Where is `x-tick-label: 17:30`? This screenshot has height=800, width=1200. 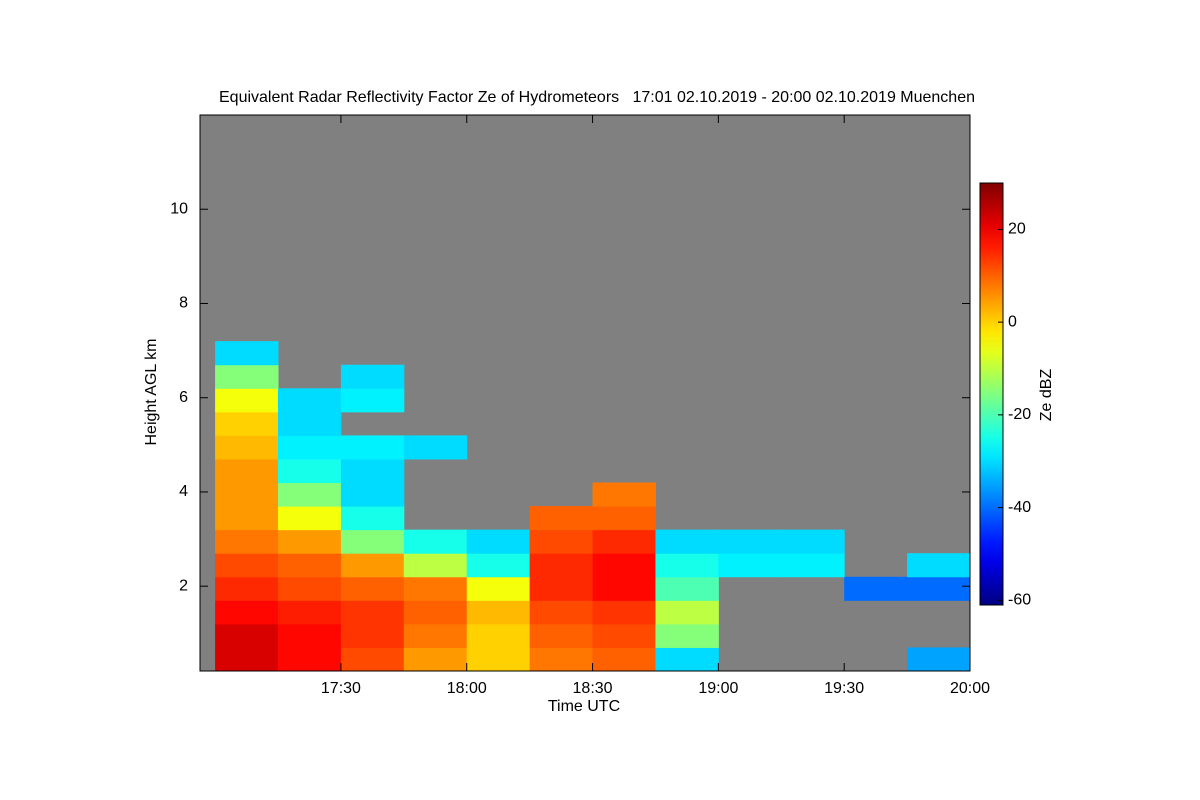
x-tick-label: 17:30 is located at coordinates (341, 688).